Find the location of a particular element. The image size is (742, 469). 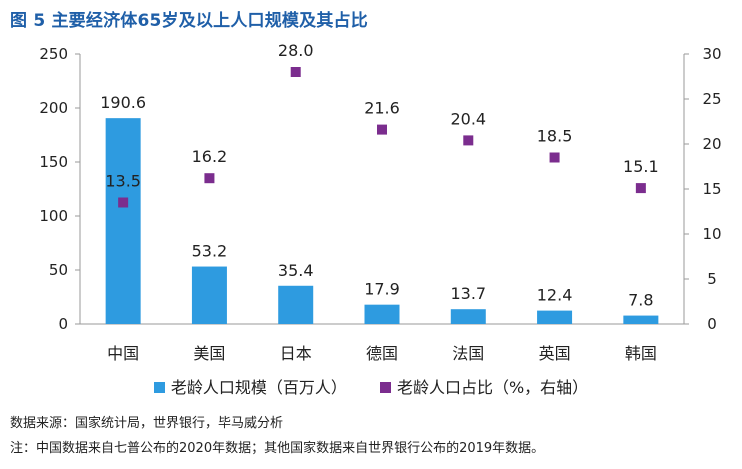

legend-bar-swatch is located at coordinates (159, 387).